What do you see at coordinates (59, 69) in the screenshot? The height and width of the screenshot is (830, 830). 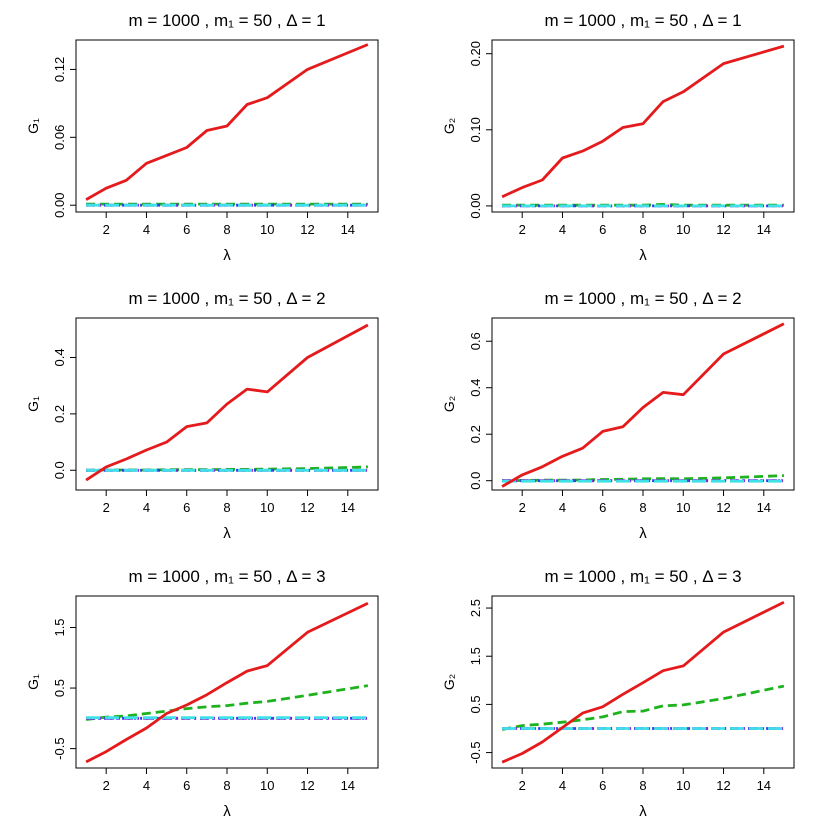 I see `y-tick-label: 0.12` at bounding box center [59, 69].